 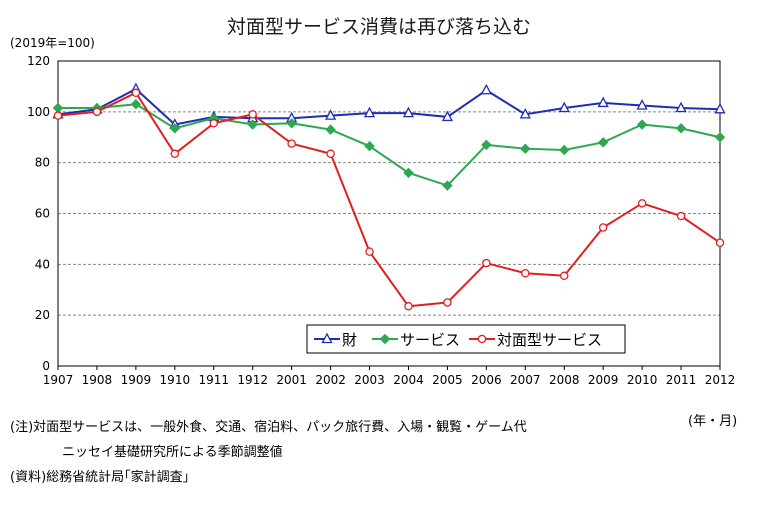 What do you see at coordinates (564, 380) in the screenshot?
I see `x-tick-label: 2008` at bounding box center [564, 380].